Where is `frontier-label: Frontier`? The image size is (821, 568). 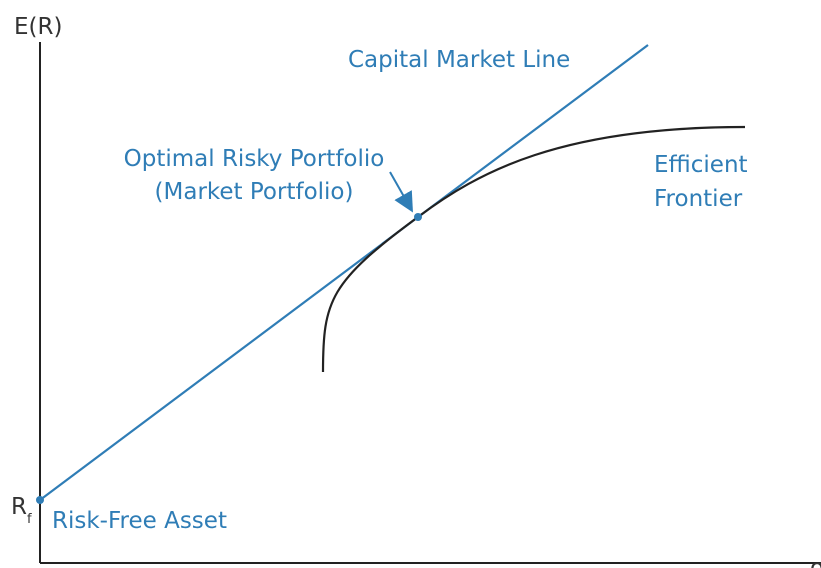 frontier-label: Frontier is located at coordinates (698, 199).